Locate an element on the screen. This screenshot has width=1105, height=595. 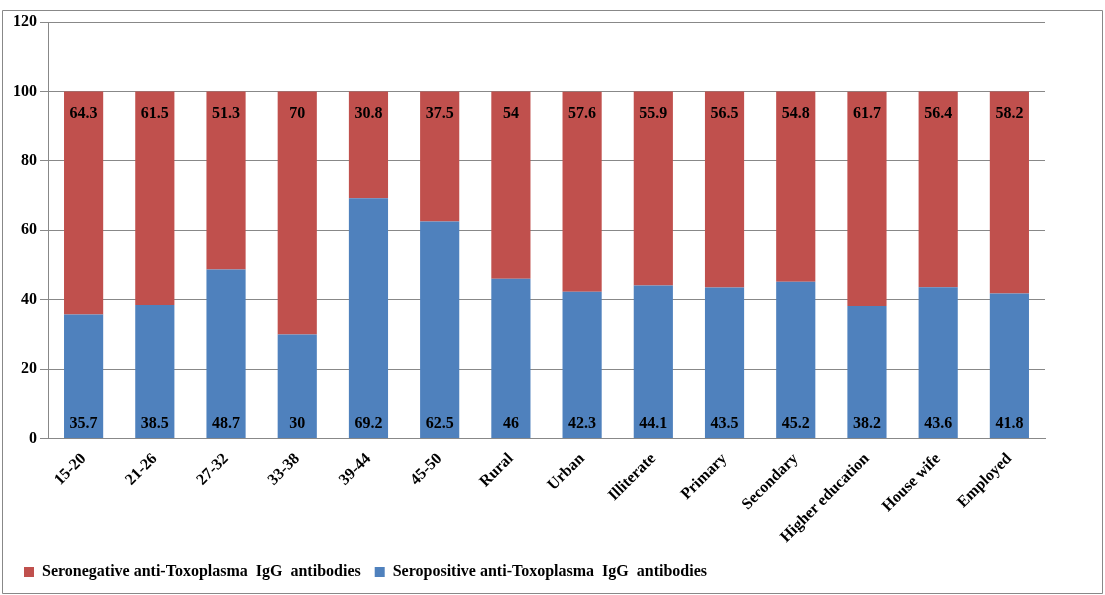
data-label: 45.2 is located at coordinates (795, 423).